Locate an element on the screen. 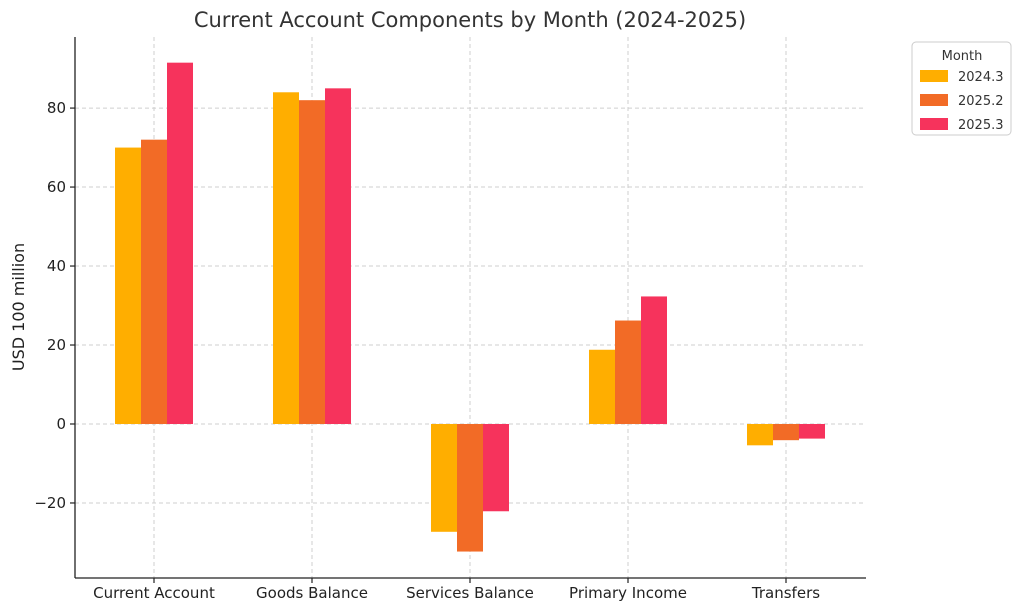 The image size is (1024, 611). y-tick-label: 0 is located at coordinates (61, 424).